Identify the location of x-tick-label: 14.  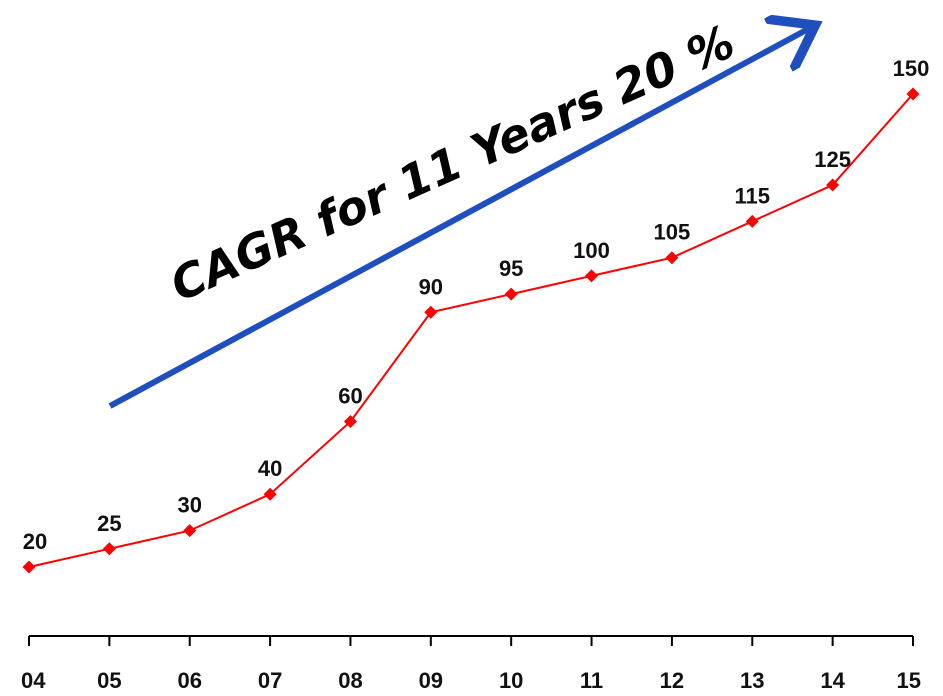
(832, 680).